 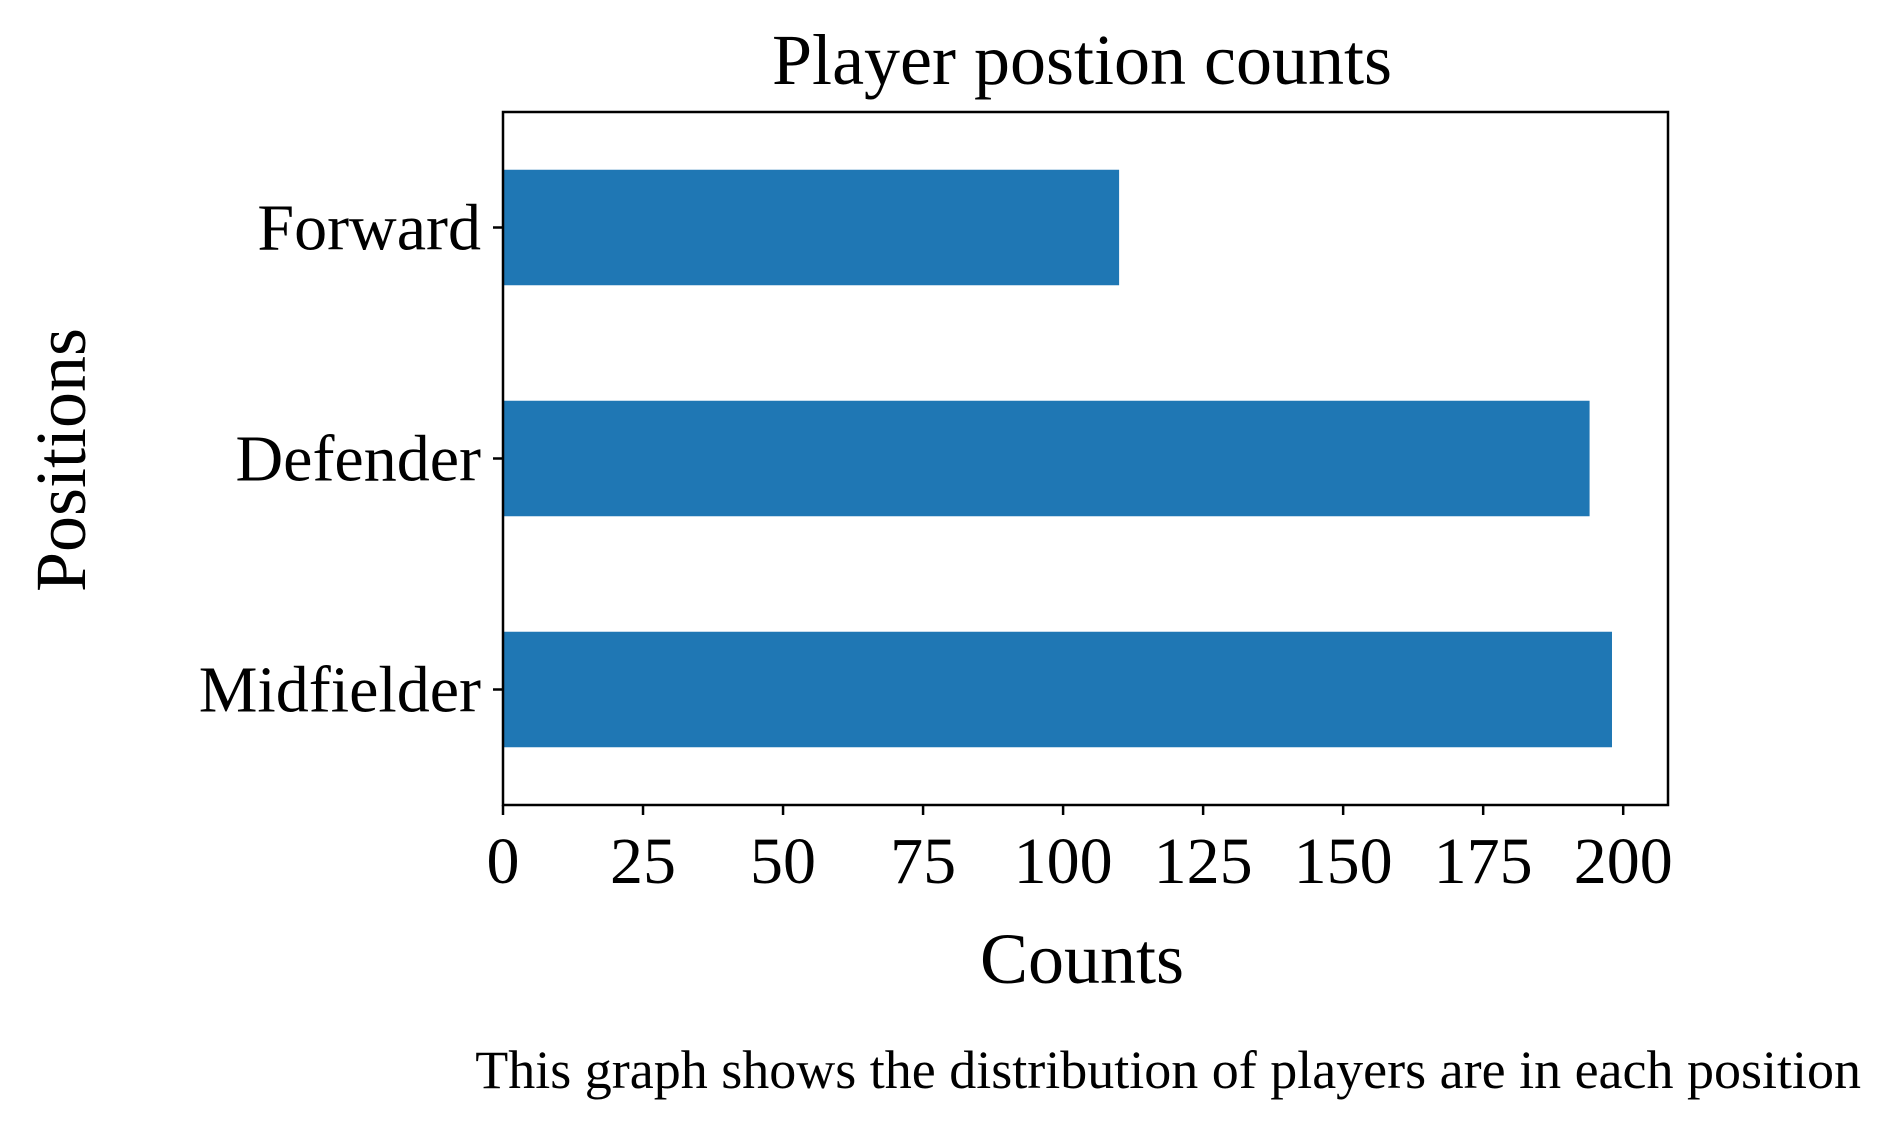 I want to click on x-axis-ticks: 0 25 50 75 100 125 150 175 200, so click(x=1080, y=851).